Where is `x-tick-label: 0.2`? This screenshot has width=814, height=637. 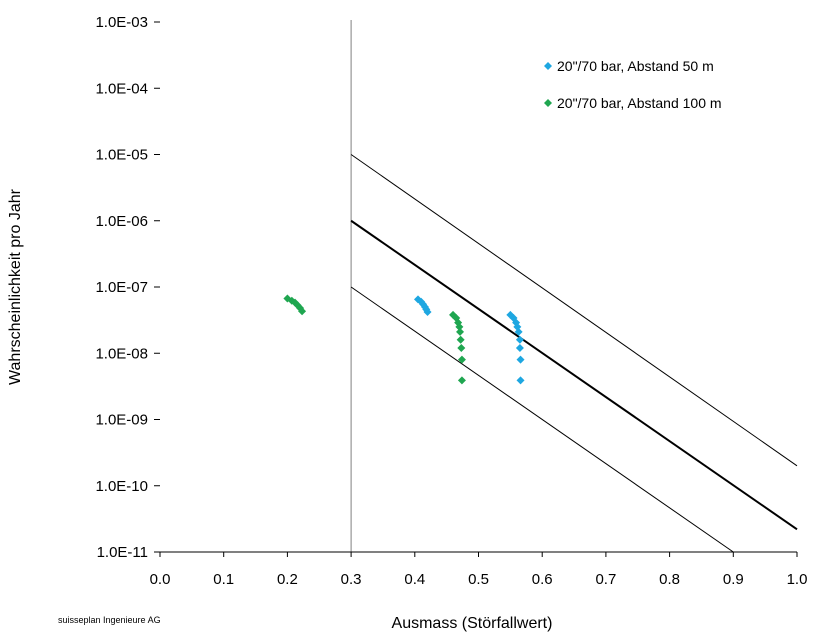
x-tick-label: 0.2 is located at coordinates (287, 579).